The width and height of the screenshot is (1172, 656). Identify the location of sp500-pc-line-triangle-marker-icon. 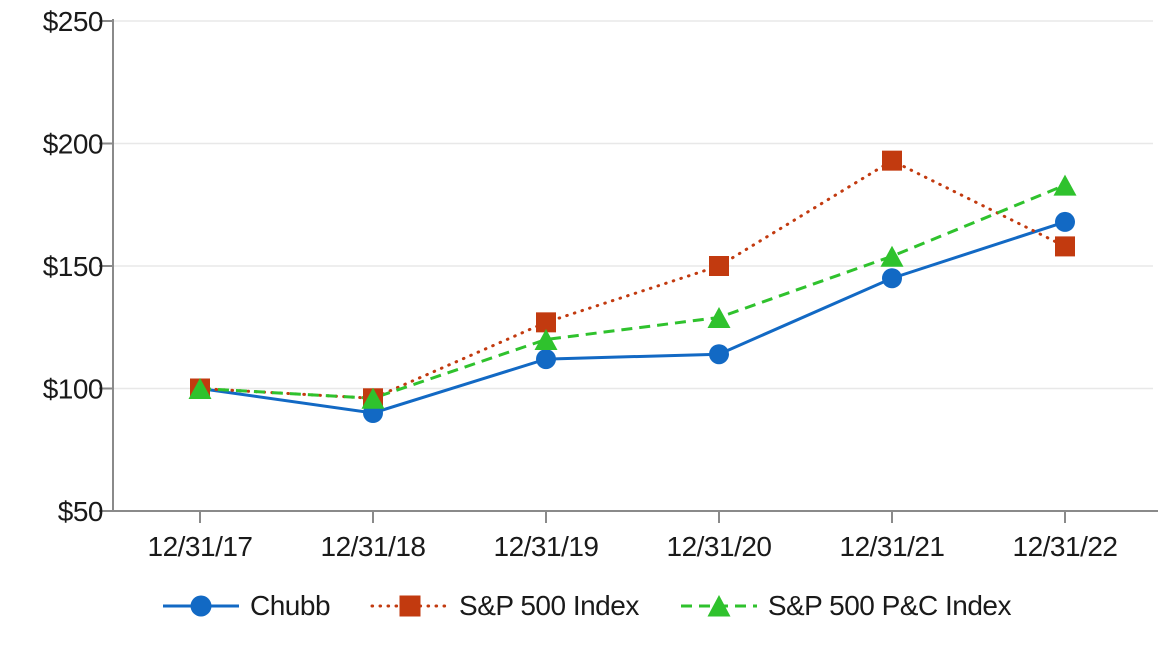
(718, 606).